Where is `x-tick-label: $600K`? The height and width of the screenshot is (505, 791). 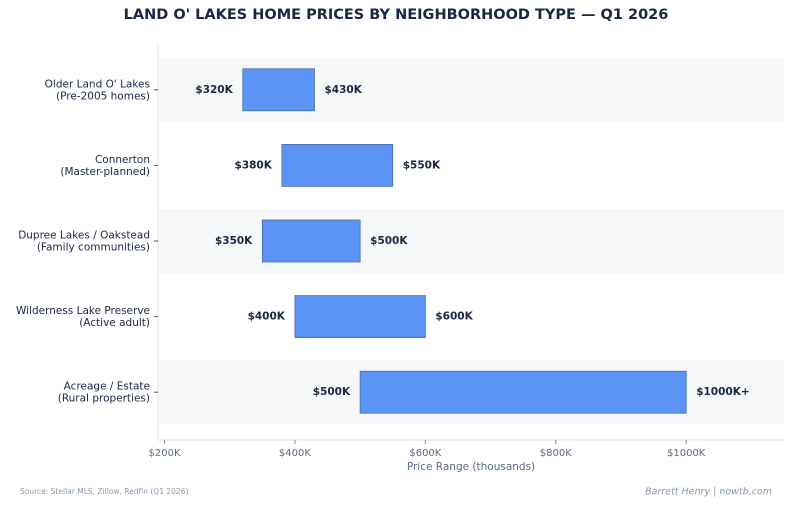 x-tick-label: $600K is located at coordinates (425, 453).